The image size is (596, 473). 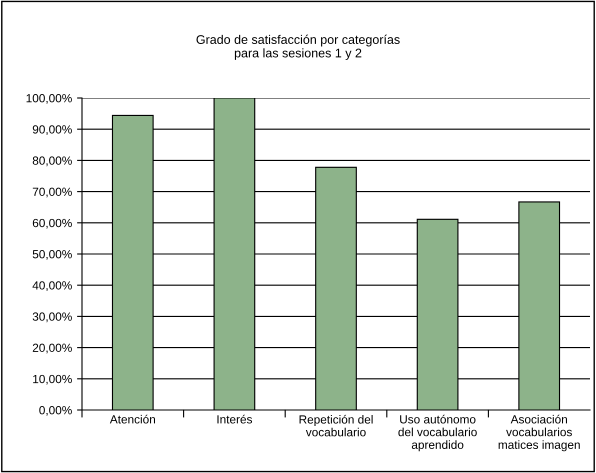 What do you see at coordinates (49, 99) in the screenshot?
I see `y-tick-label: 100,00%` at bounding box center [49, 99].